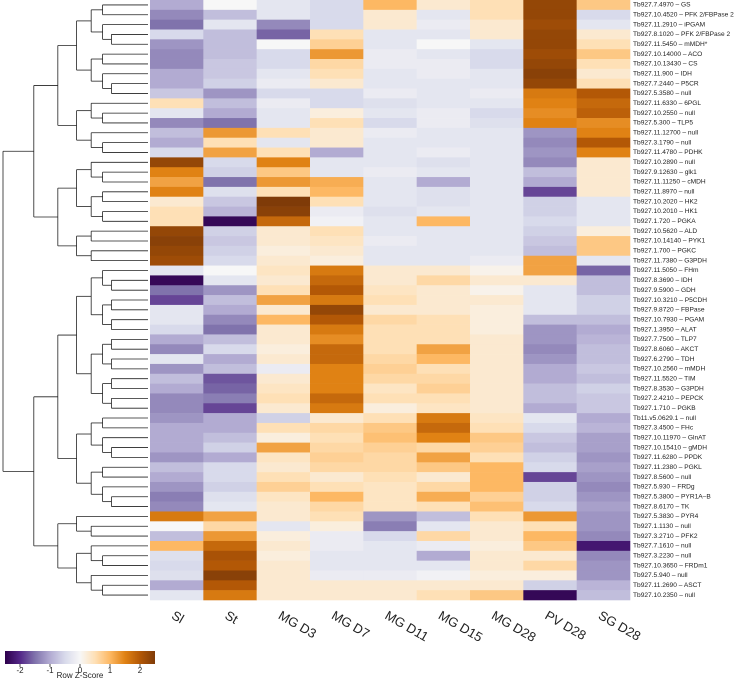 The height and width of the screenshot is (685, 740). I want to click on row-label: Tb927.1.720 – PGKA, so click(664, 221).